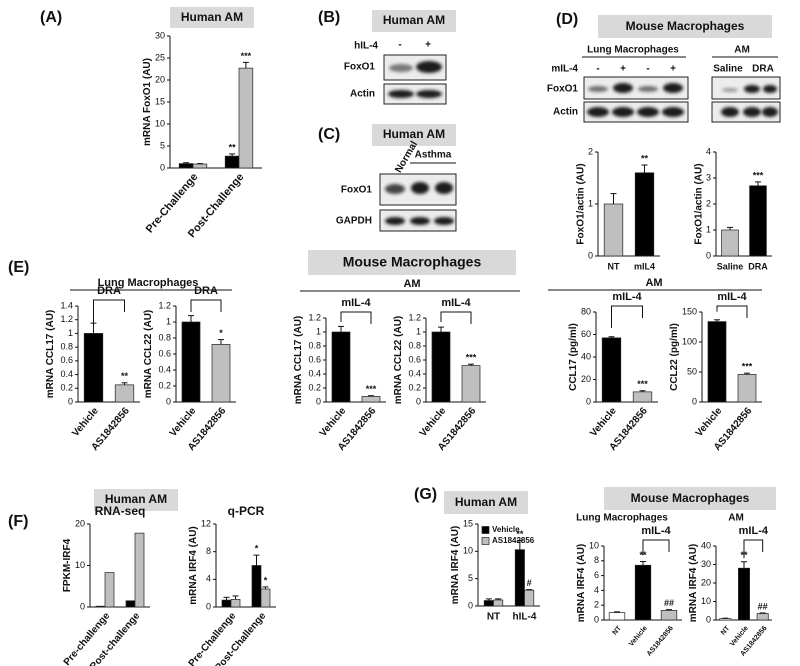 This screenshot has height=666, width=800. I want to click on bracket-label: DRA, so click(109, 291).